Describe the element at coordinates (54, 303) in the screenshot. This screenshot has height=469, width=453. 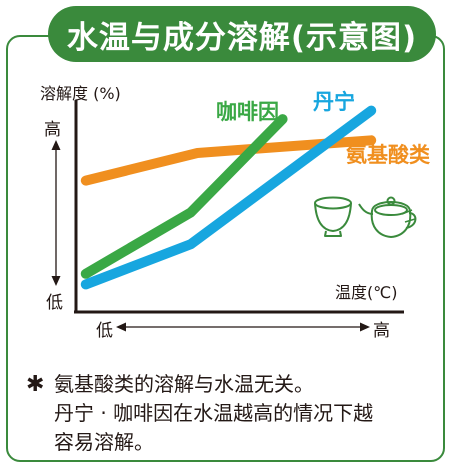
I see `y-tick-low: 低` at that location.